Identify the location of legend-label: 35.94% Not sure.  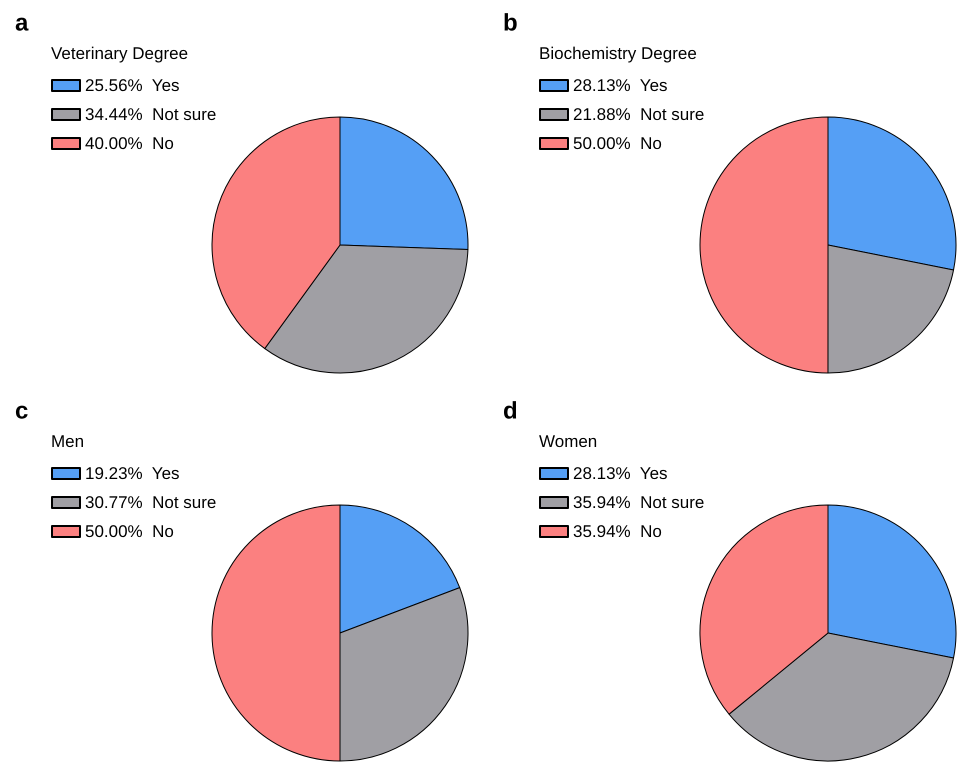
(638, 502).